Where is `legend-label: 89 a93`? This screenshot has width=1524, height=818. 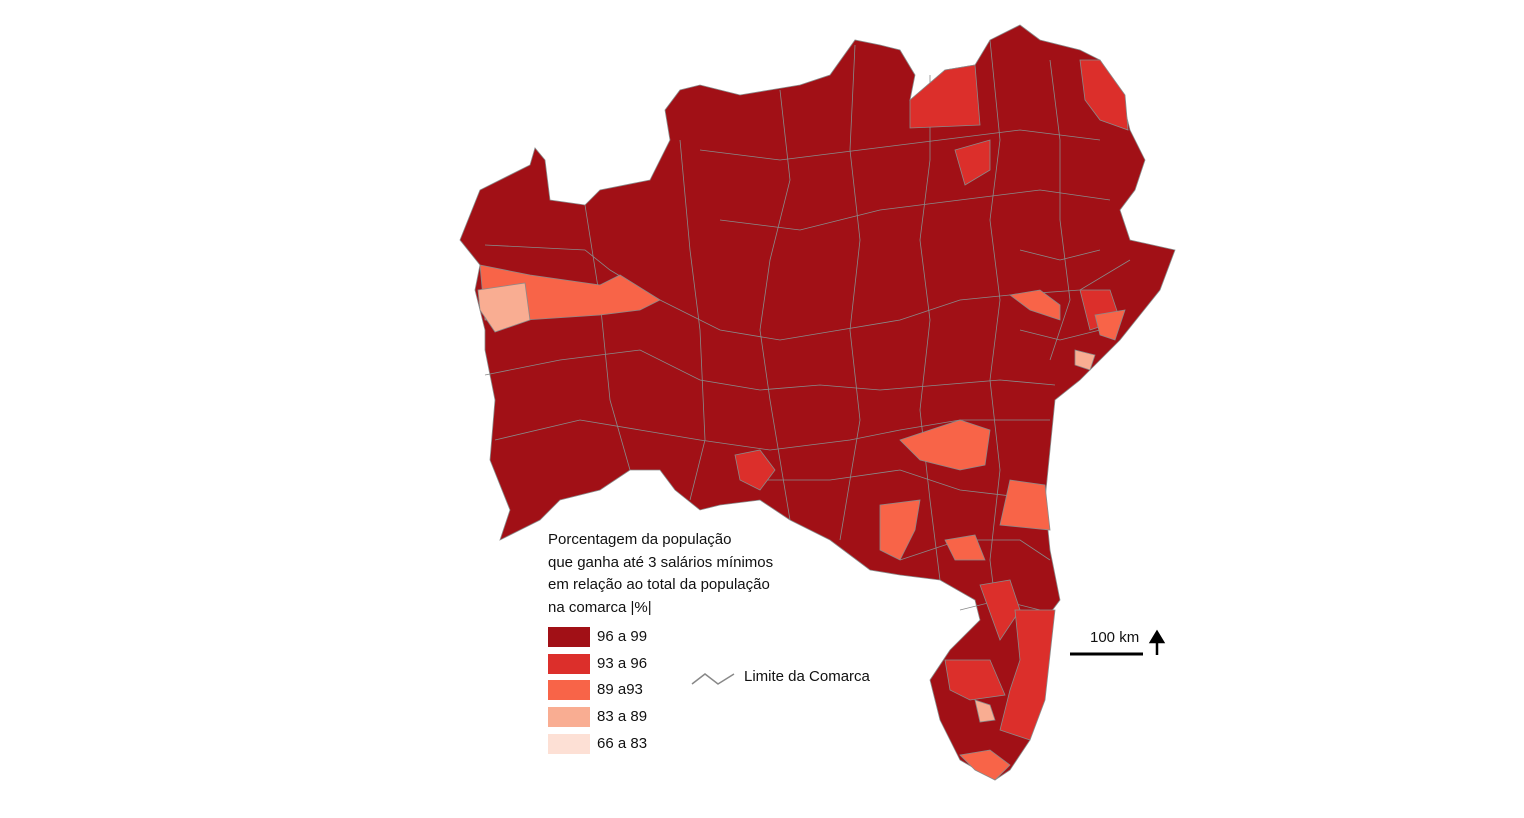
legend-label: 89 a93 is located at coordinates (620, 689).